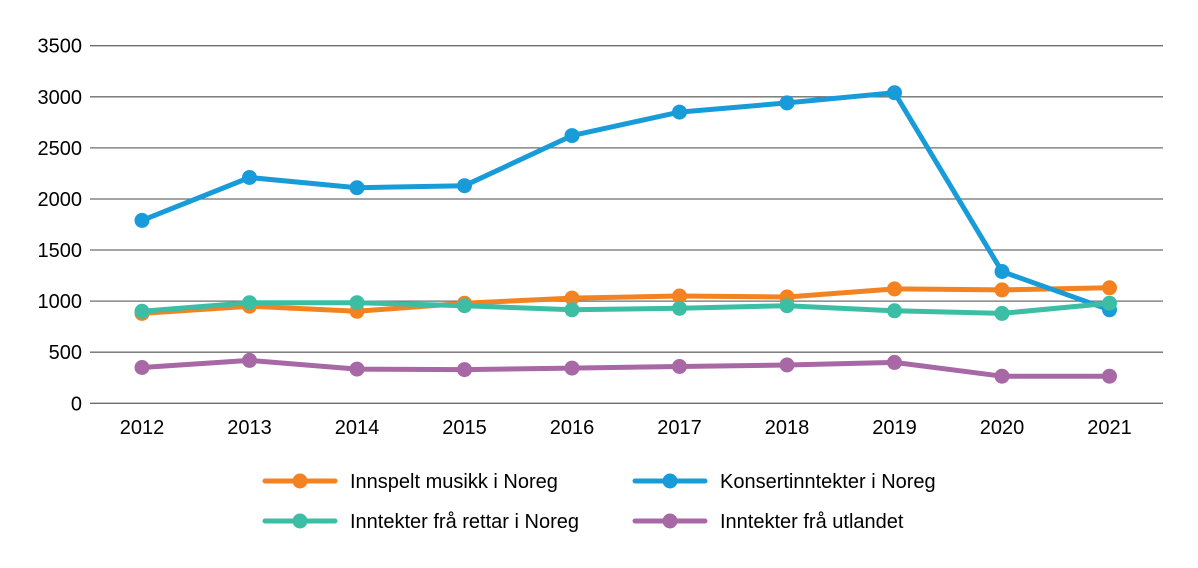 This screenshot has height=568, width=1198. I want to click on data-point-inntekter-fr-rettar-i-noreg-2019, so click(894, 311).